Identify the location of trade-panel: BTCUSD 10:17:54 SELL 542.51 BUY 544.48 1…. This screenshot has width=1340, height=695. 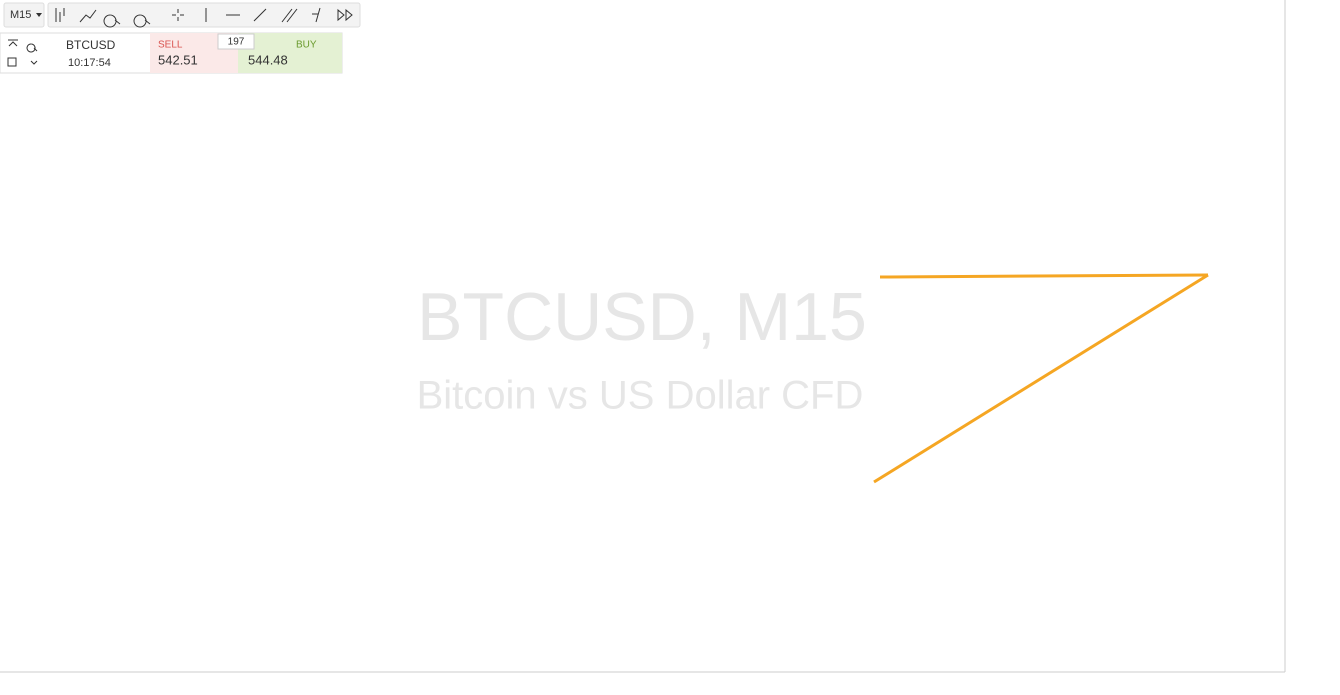
(171, 53).